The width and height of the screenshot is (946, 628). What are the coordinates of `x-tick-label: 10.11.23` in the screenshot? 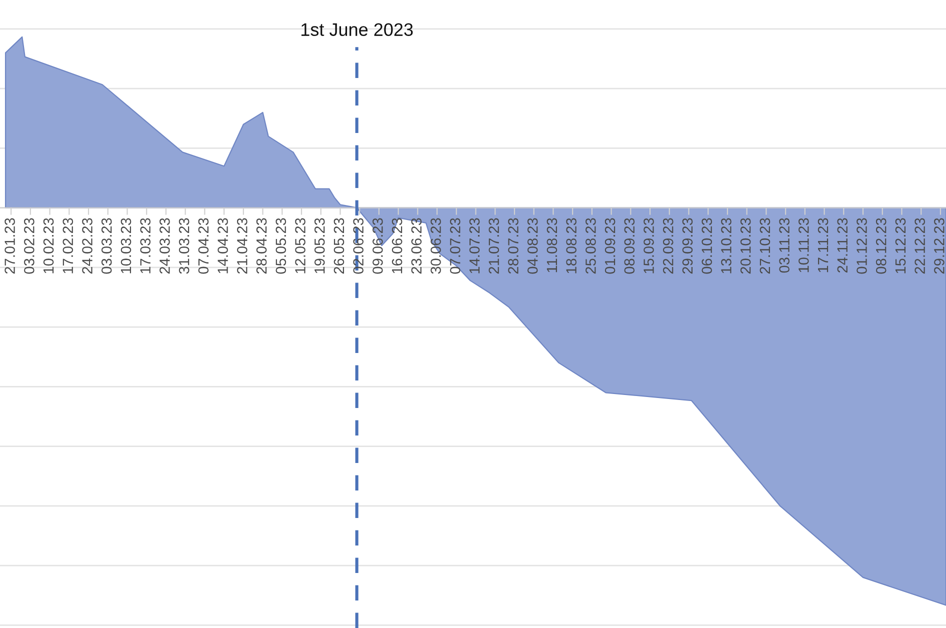 It's located at (803, 245).